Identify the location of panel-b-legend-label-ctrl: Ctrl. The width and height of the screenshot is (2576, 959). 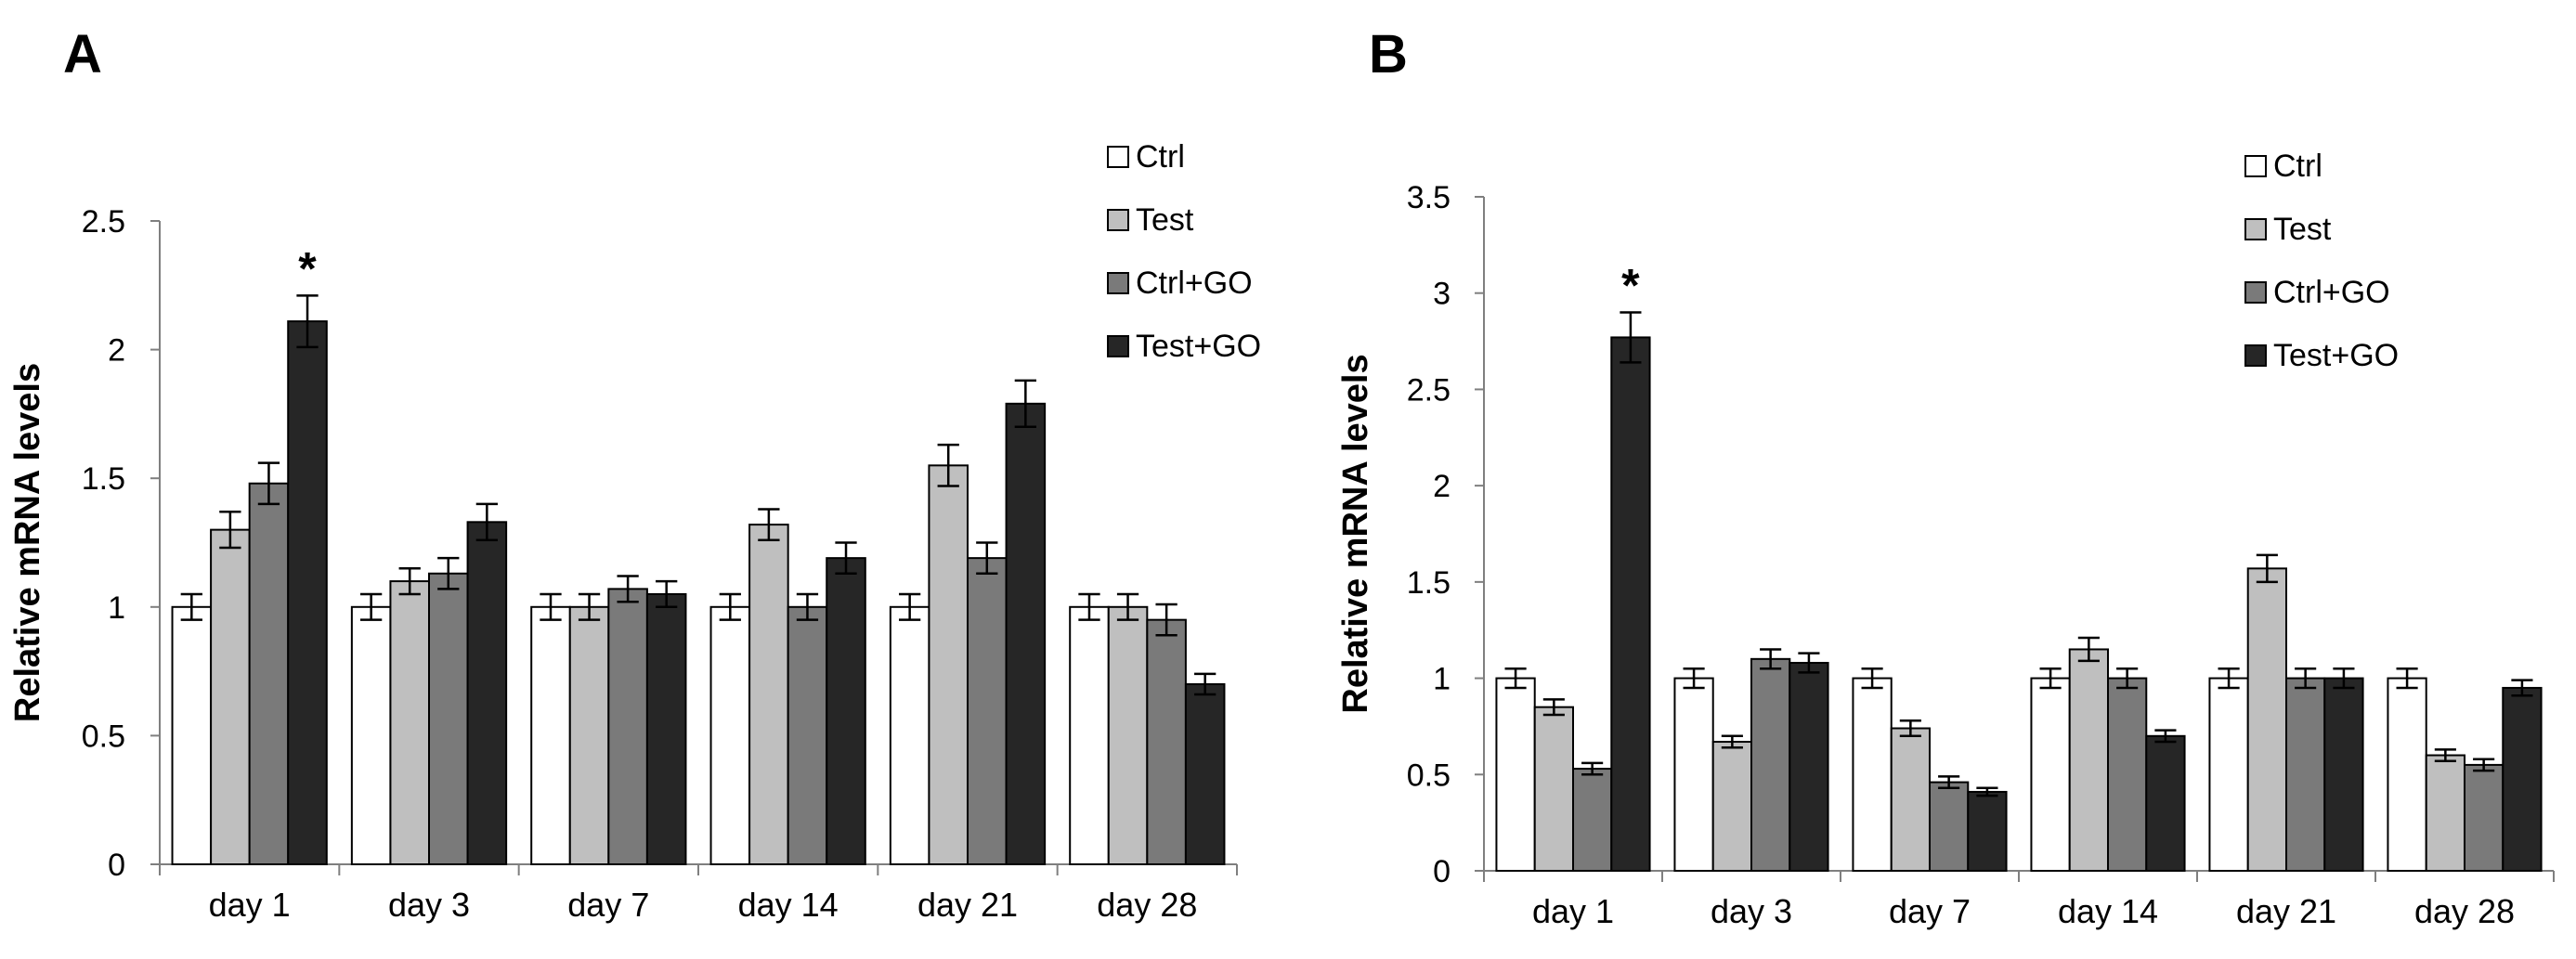
(2297, 166).